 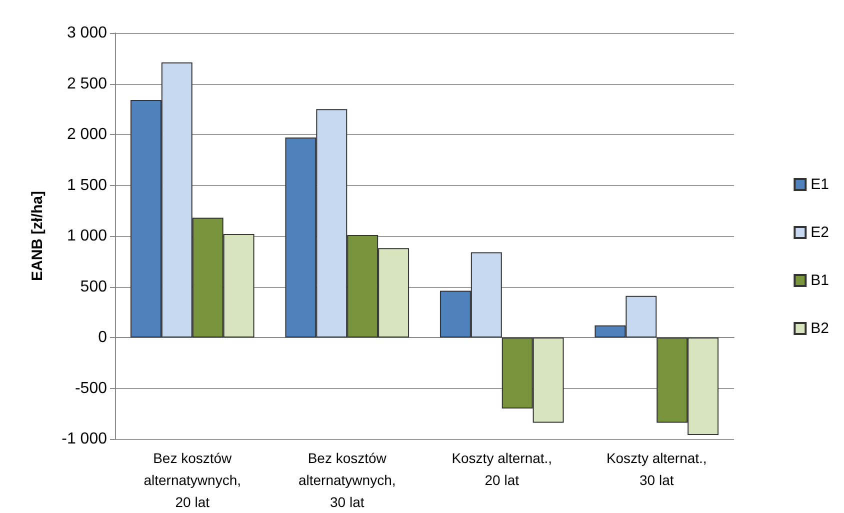 I want to click on y-tick-label: -1 000, so click(x=85, y=439).